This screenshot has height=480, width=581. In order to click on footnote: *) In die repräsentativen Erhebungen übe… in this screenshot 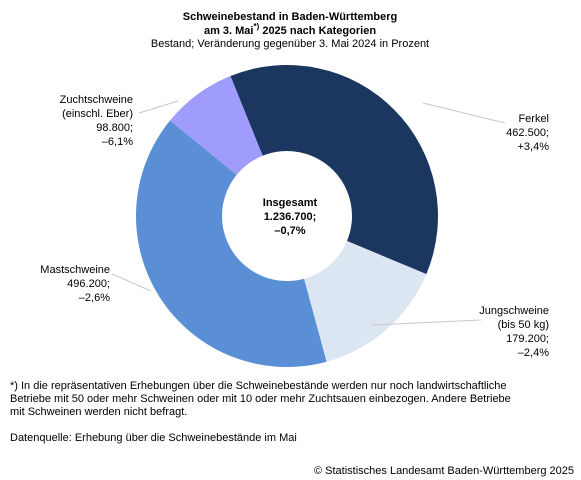, I will do `click(258, 386)`.